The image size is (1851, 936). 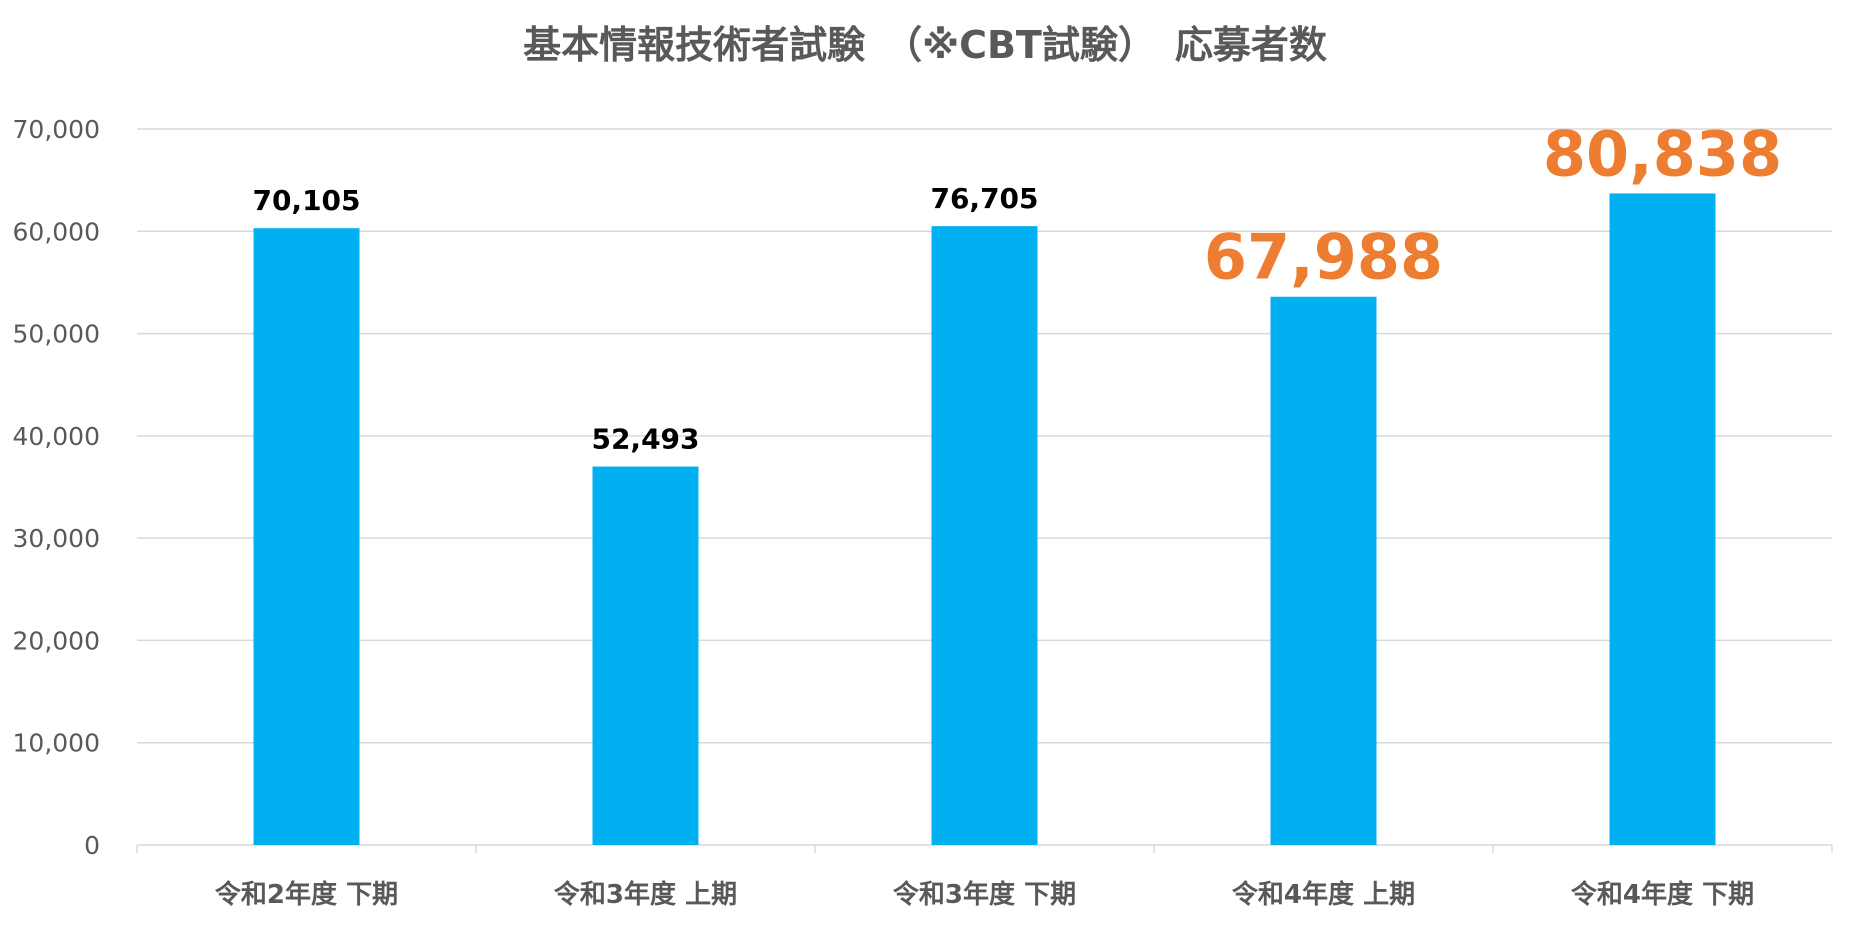 What do you see at coordinates (56, 436) in the screenshot?
I see `y-tick-label: 40,000` at bounding box center [56, 436].